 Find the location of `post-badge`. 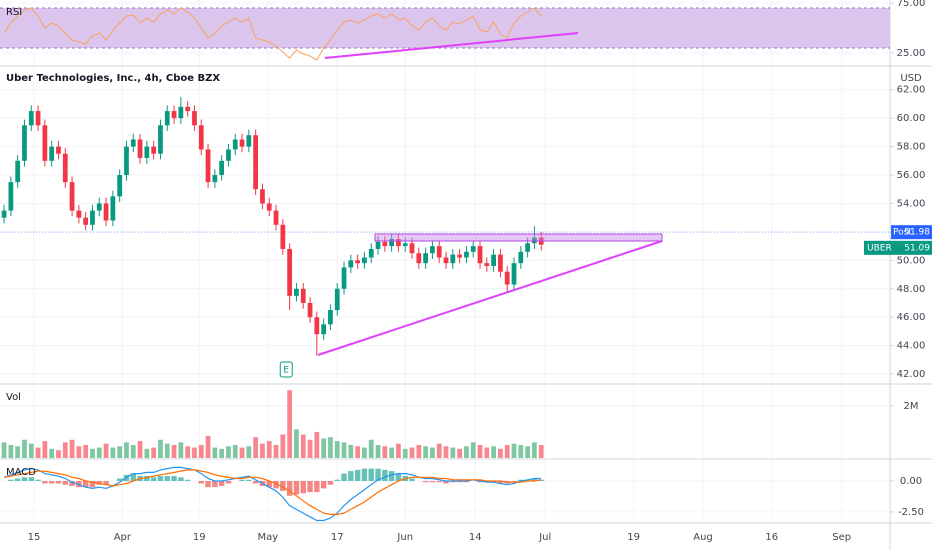

post-badge is located at coordinates (911, 232).